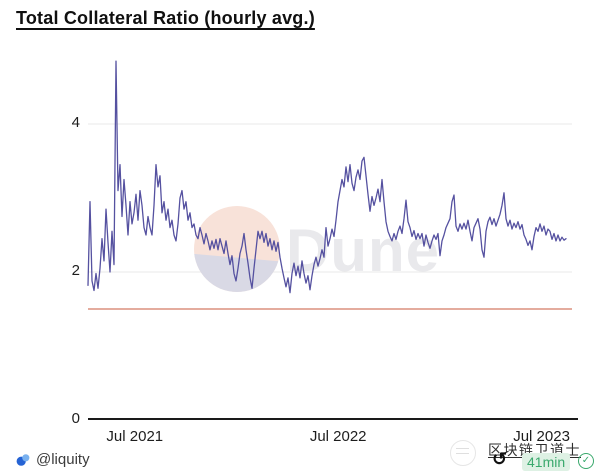  What do you see at coordinates (75, 122) in the screenshot?
I see `y-tick-label: 4` at bounding box center [75, 122].